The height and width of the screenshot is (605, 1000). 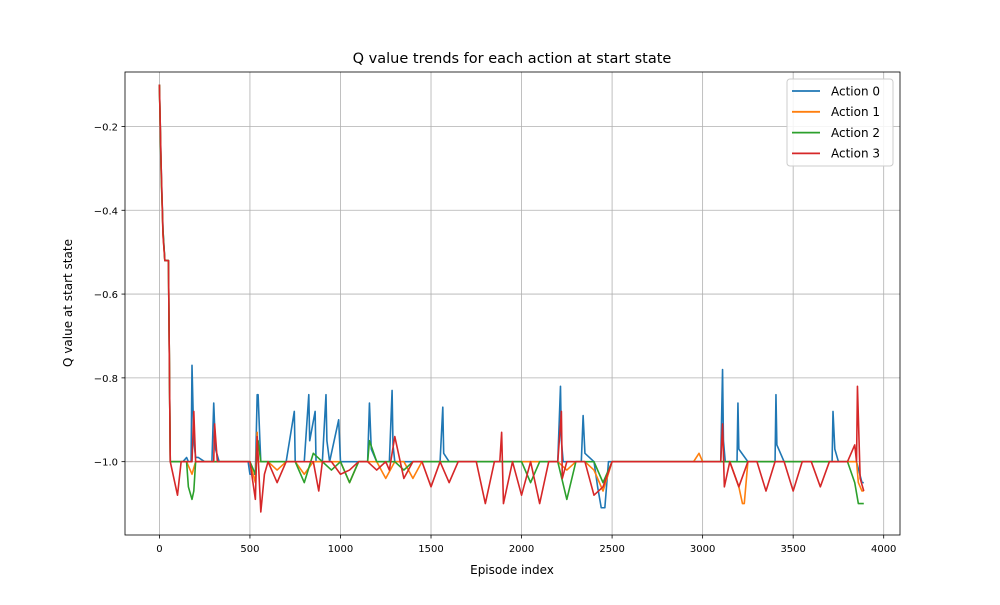 What do you see at coordinates (106, 211) in the screenshot?
I see `y-tick-label: −0.4` at bounding box center [106, 211].